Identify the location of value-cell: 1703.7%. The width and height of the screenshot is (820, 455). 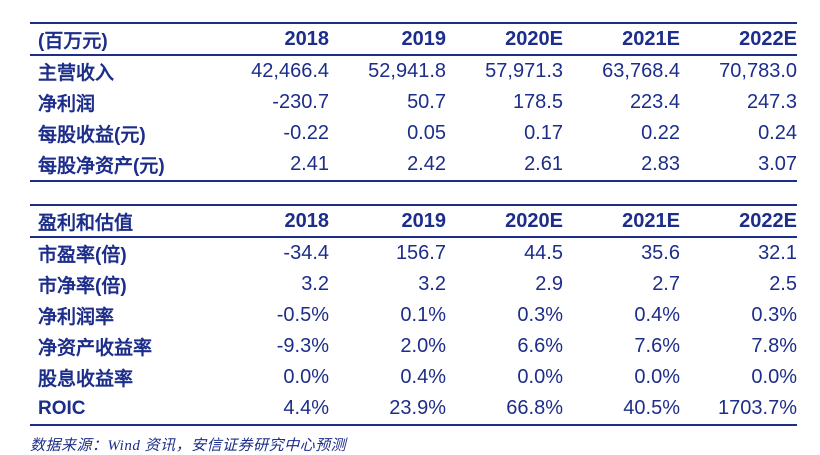
(757, 408).